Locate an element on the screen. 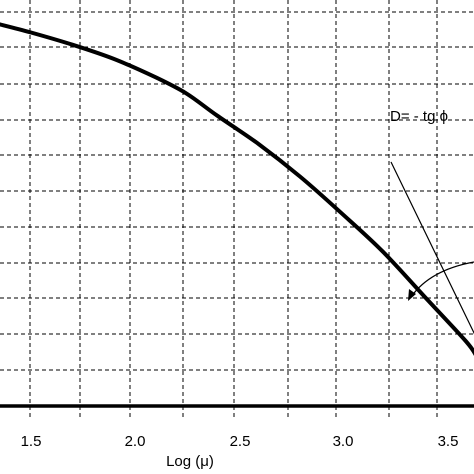 This screenshot has height=474, width=474. x-tick-labels: 1.5 2.0 2.5 3.0 3.5 is located at coordinates (240, 441).